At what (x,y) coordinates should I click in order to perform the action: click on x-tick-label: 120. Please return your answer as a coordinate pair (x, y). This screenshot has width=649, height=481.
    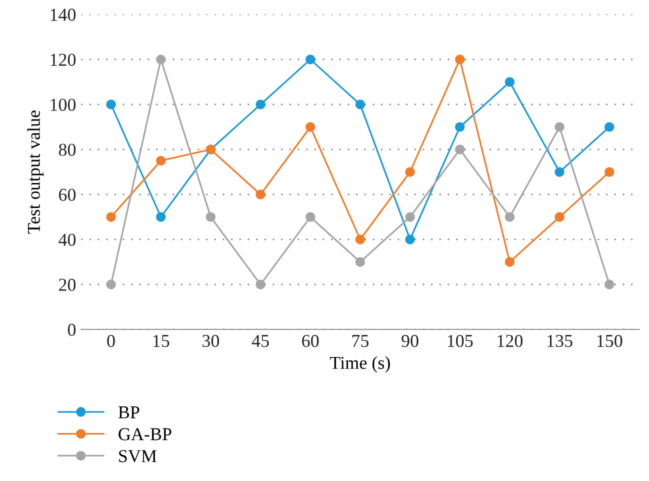
    Looking at the image, I should click on (510, 341).